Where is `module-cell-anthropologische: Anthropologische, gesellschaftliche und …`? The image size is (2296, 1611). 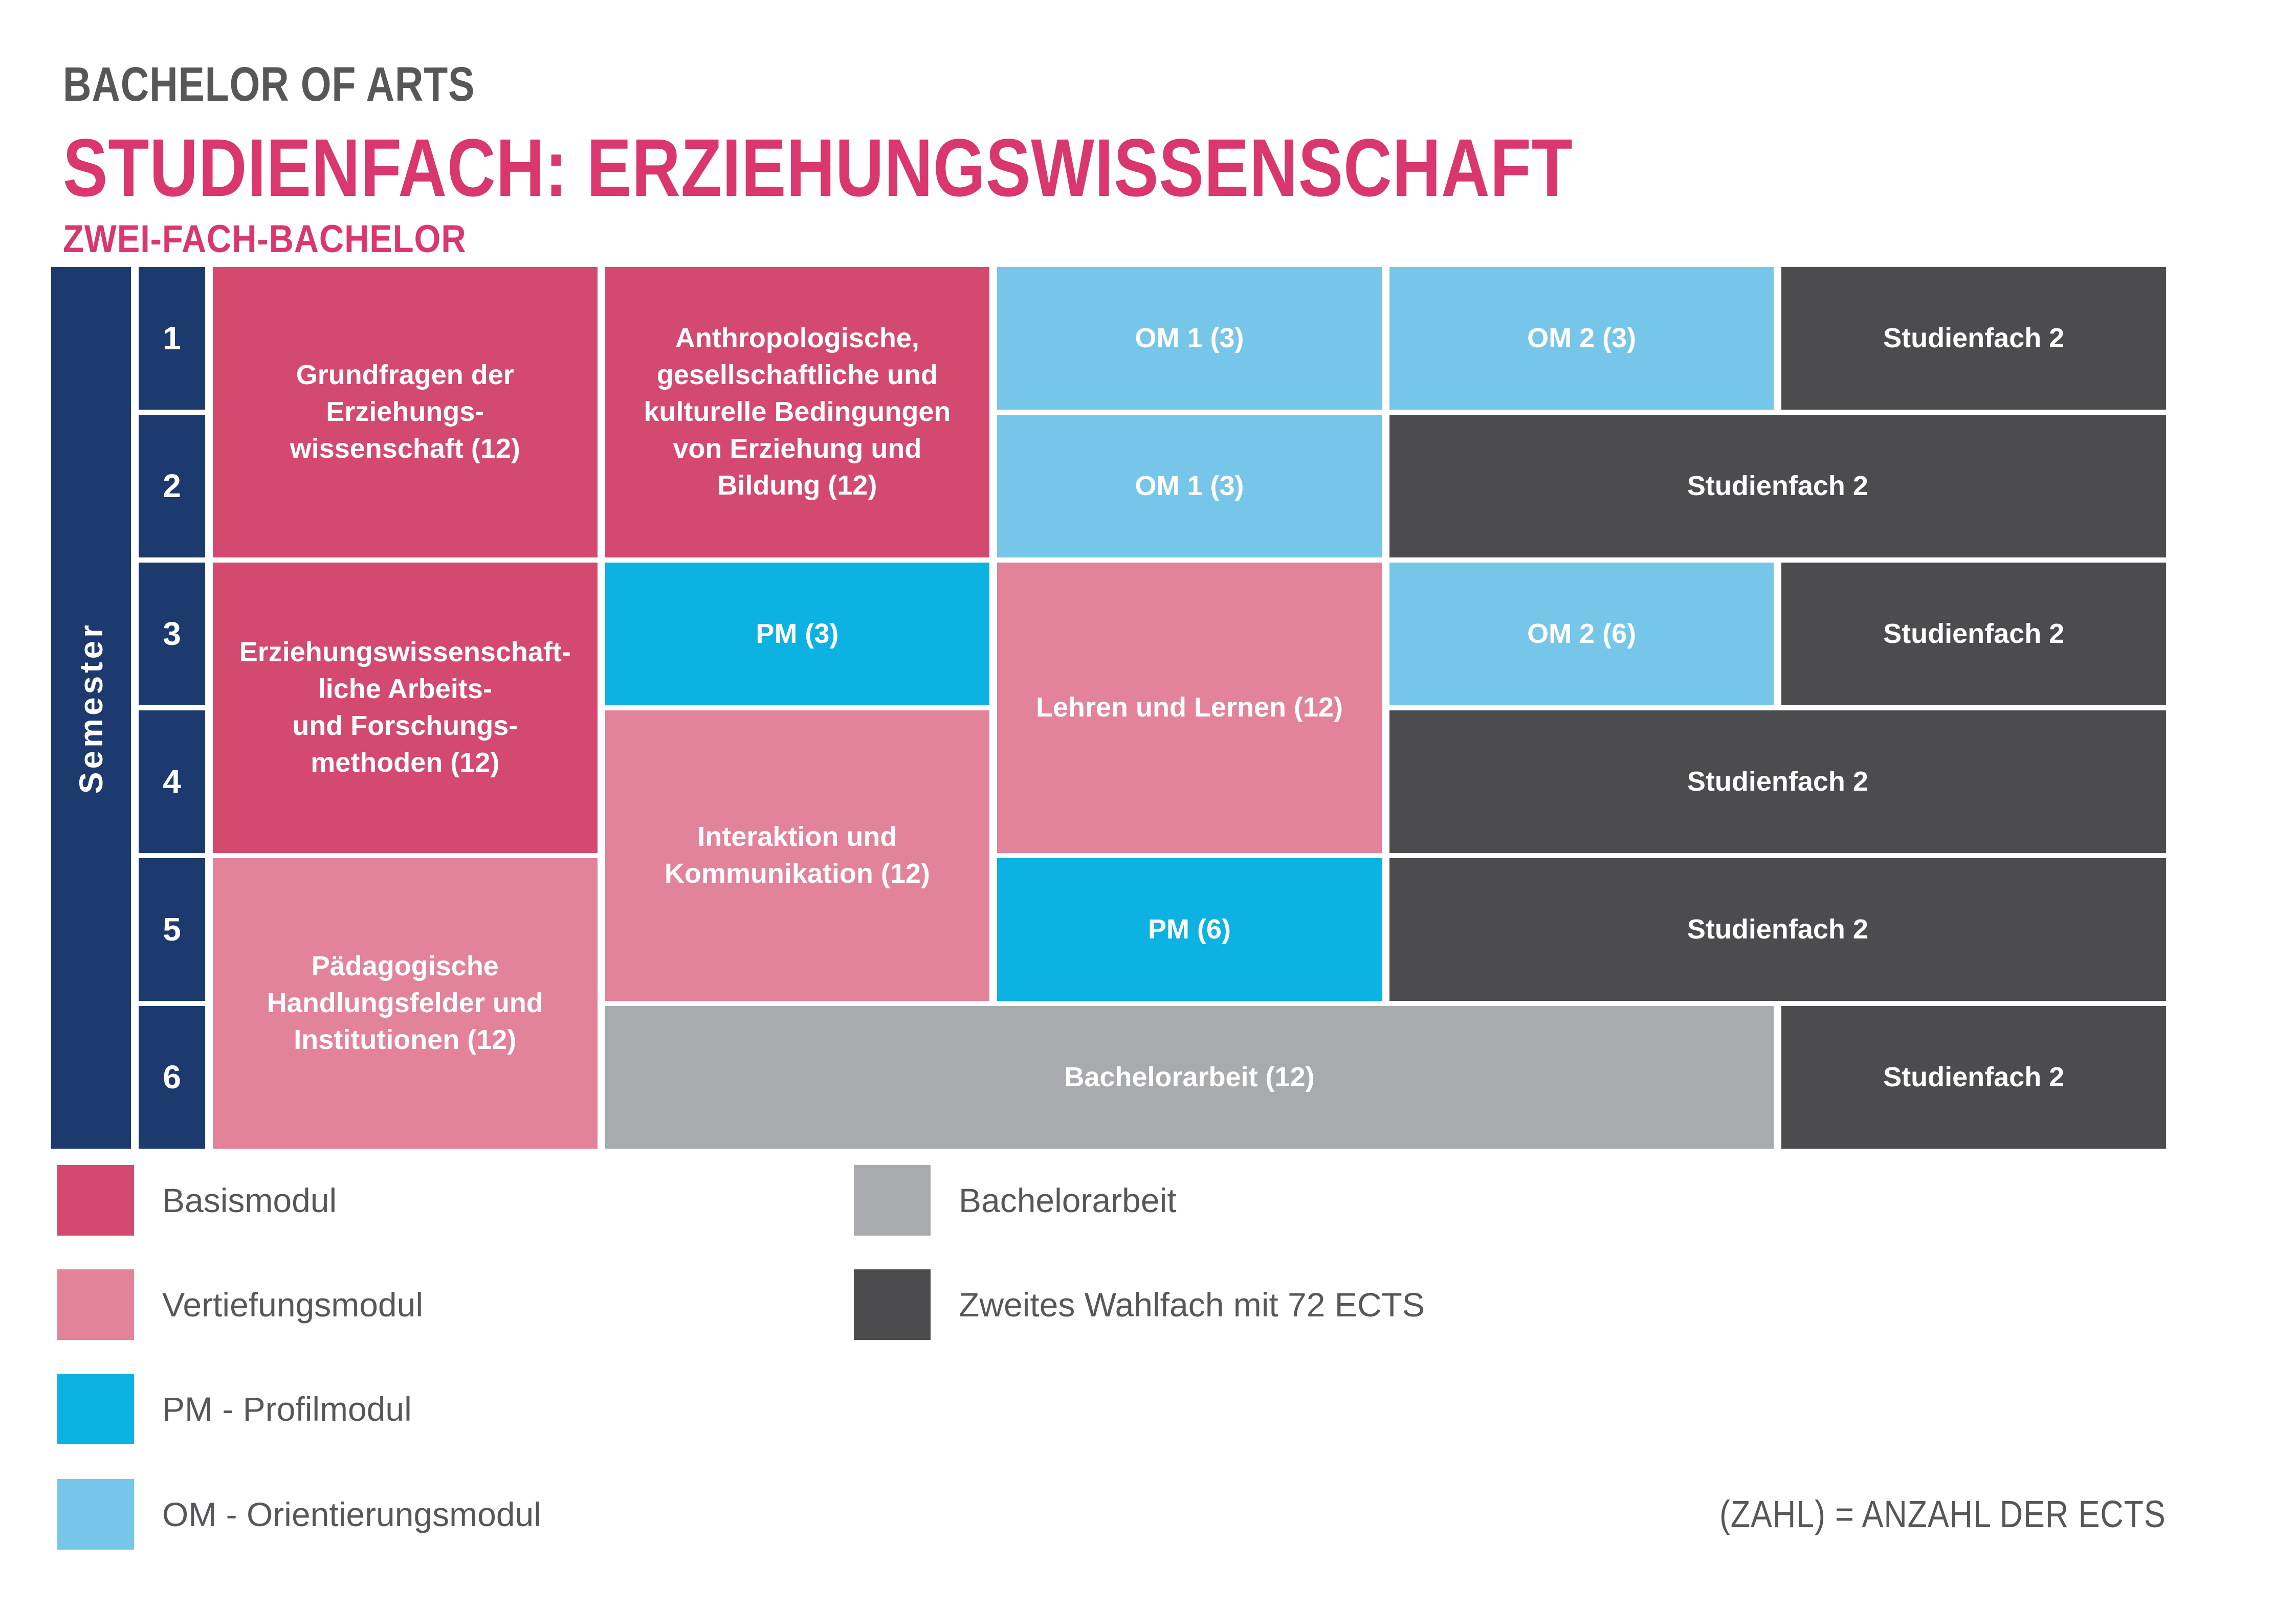
module-cell-anthropologische: Anthropologische, gesellschaftliche und … is located at coordinates (797, 412).